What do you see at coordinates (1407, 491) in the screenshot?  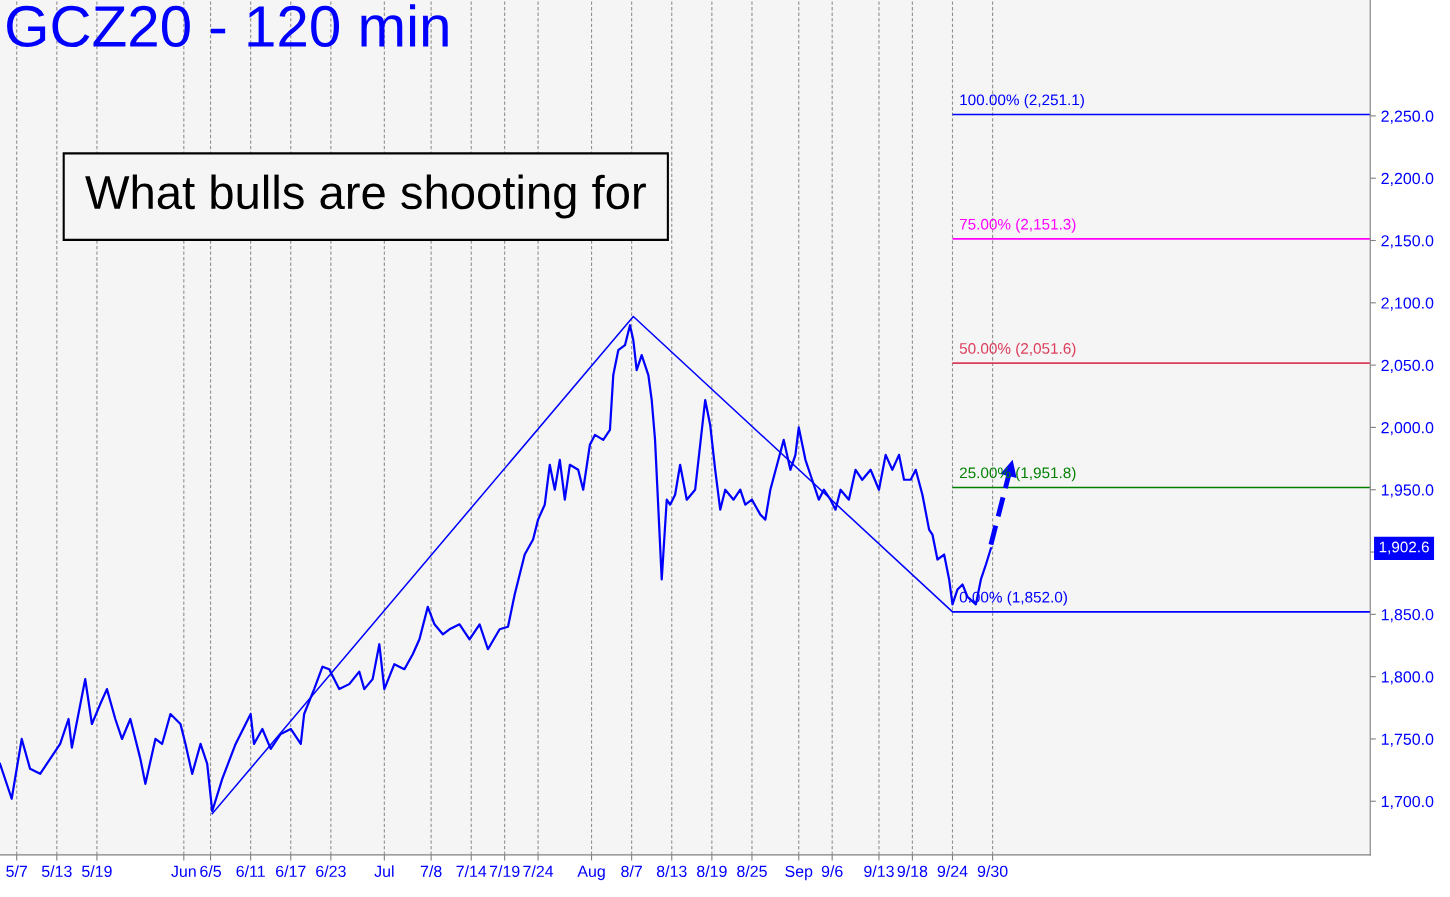 I see `y-tick-label: 1,950.0` at bounding box center [1407, 491].